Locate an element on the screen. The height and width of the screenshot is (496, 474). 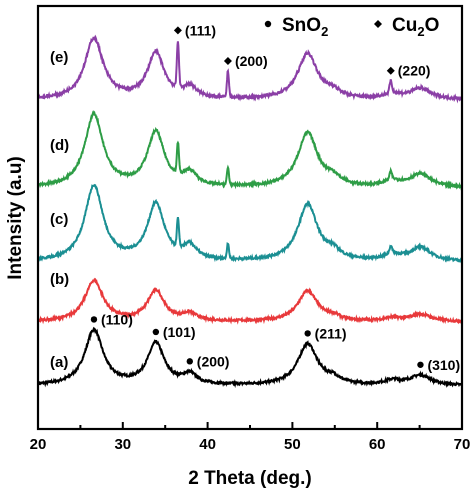
x-tick-label-60: 60 is located at coordinates (377, 444).